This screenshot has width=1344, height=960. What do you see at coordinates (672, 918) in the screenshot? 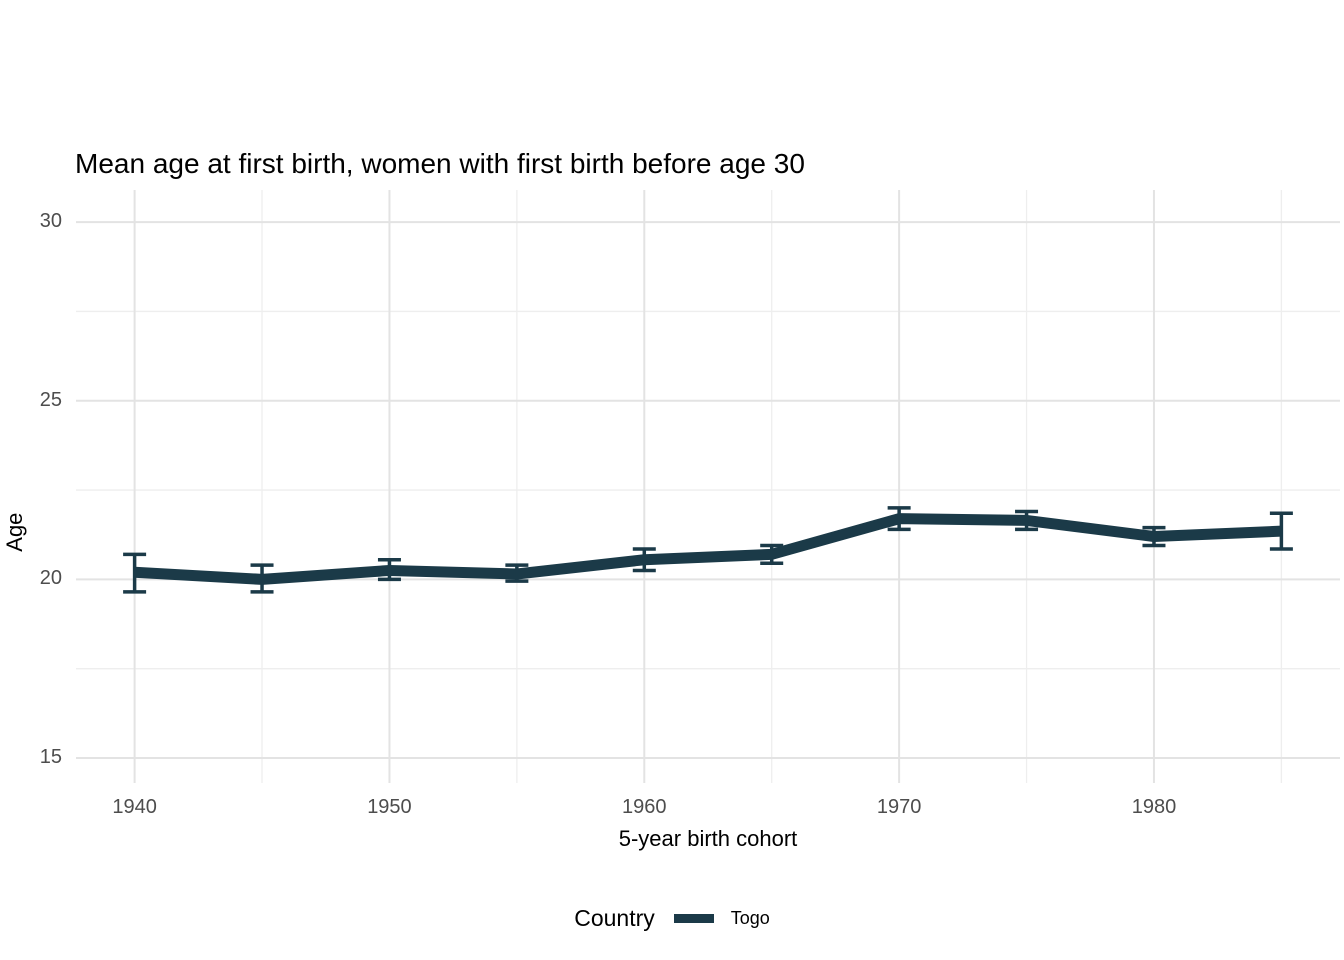
I see `legend: Country Togo` at bounding box center [672, 918].